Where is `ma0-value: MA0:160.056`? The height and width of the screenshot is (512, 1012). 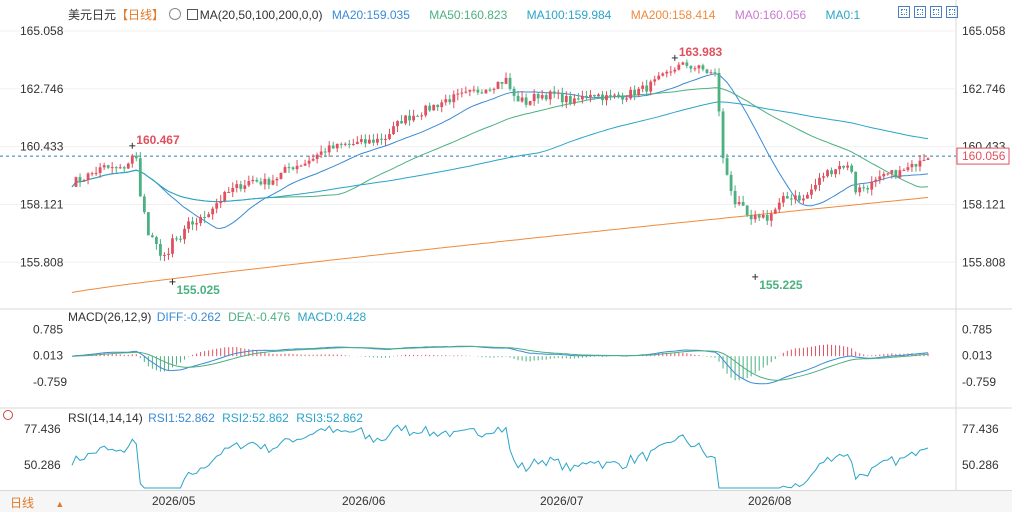 ma0-value: MA0:160.056 is located at coordinates (770, 15).